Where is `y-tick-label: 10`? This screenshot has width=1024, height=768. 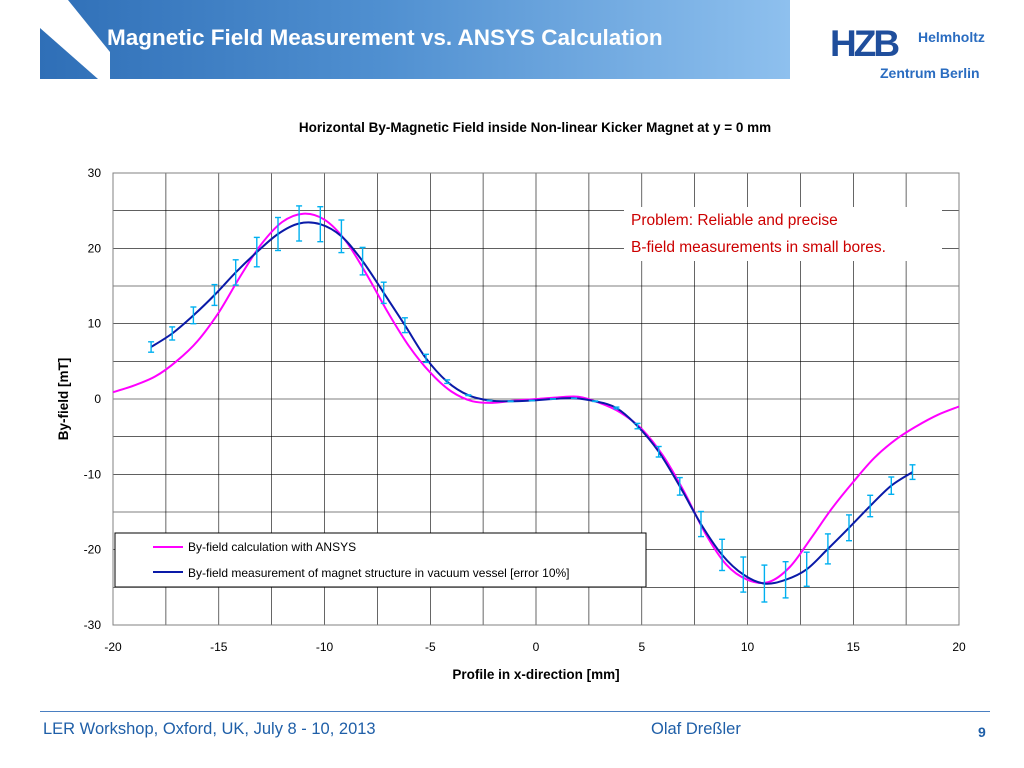
y-tick-label: 10 is located at coordinates (95, 324).